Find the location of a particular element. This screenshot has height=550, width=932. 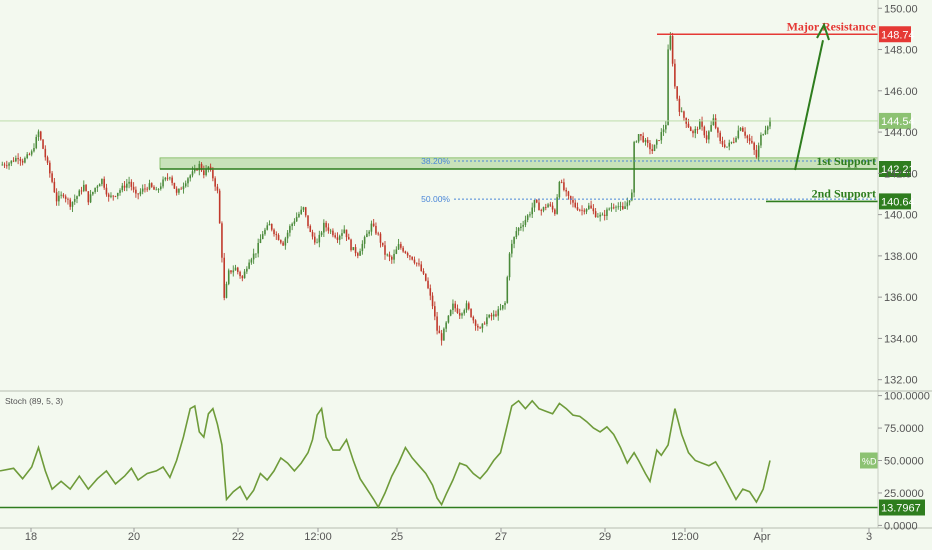

support-2-badge is located at coordinates (895, 201).